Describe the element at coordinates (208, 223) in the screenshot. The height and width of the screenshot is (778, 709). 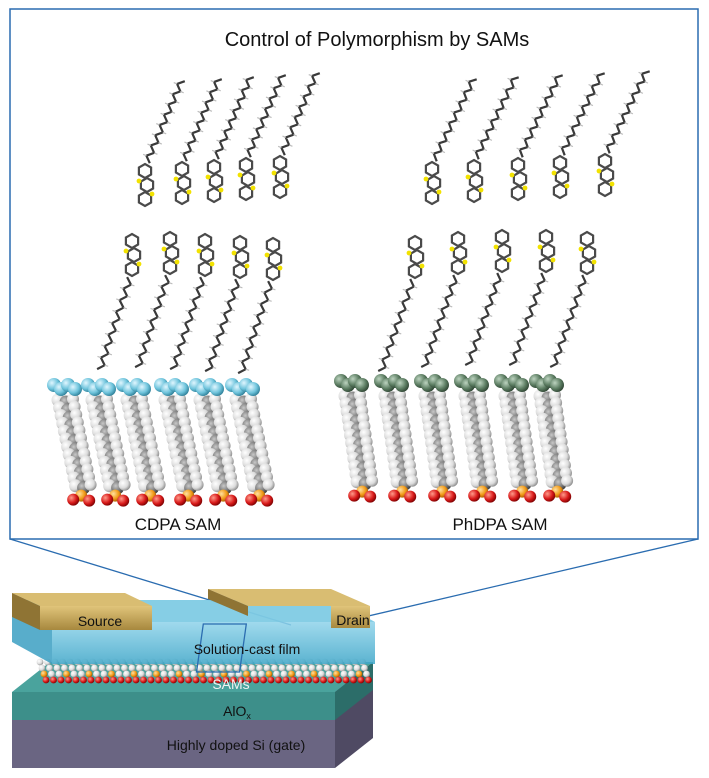
I see `cdpa-molecular-packing` at that location.